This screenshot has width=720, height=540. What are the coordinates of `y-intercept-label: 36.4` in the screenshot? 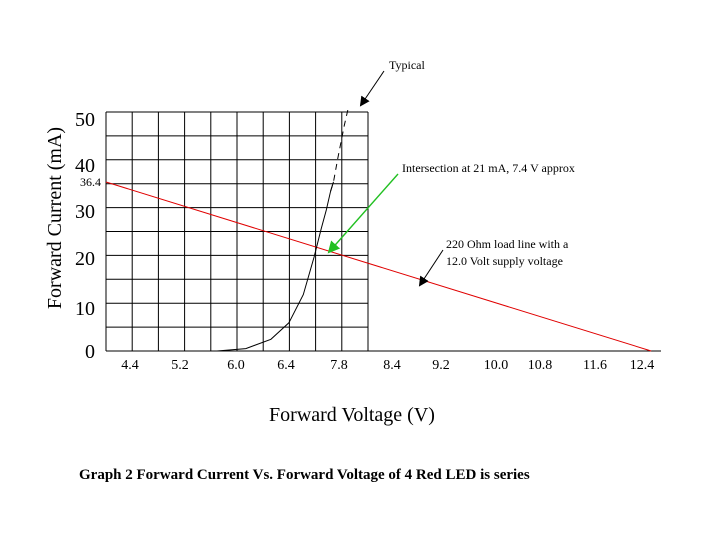 It's located at (90, 182).